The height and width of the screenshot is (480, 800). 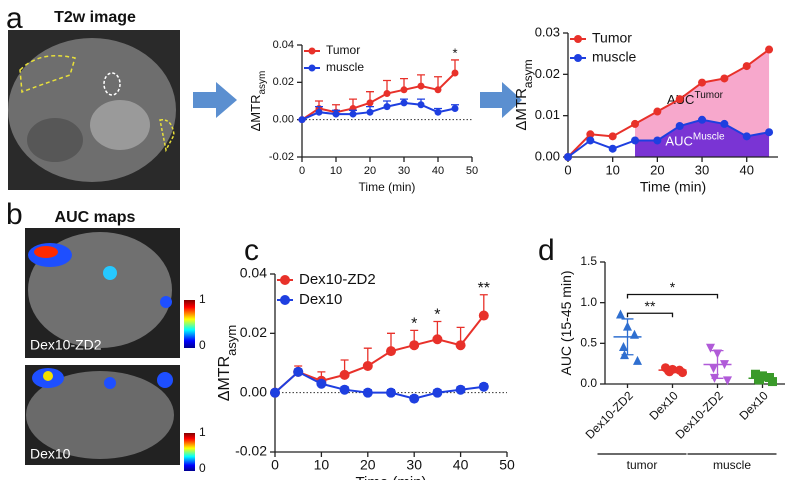 What do you see at coordinates (588, 383) in the screenshot?
I see `y-tick-label: 0.0` at bounding box center [588, 383].